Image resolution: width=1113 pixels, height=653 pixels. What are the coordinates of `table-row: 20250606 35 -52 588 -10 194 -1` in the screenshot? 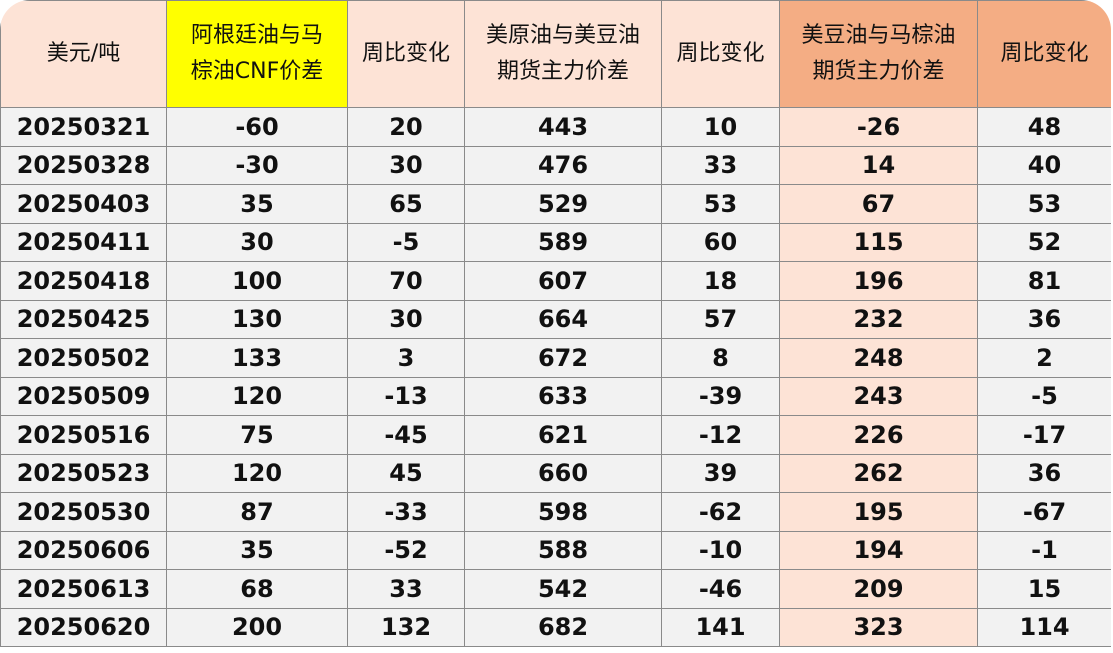 It's located at (555, 550).